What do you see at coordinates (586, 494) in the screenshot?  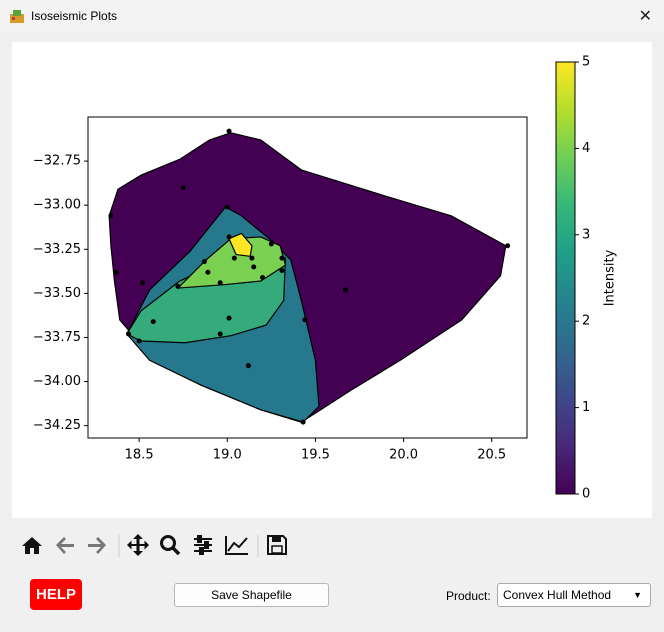 I see `colorbar-tick-label: 0` at bounding box center [586, 494].